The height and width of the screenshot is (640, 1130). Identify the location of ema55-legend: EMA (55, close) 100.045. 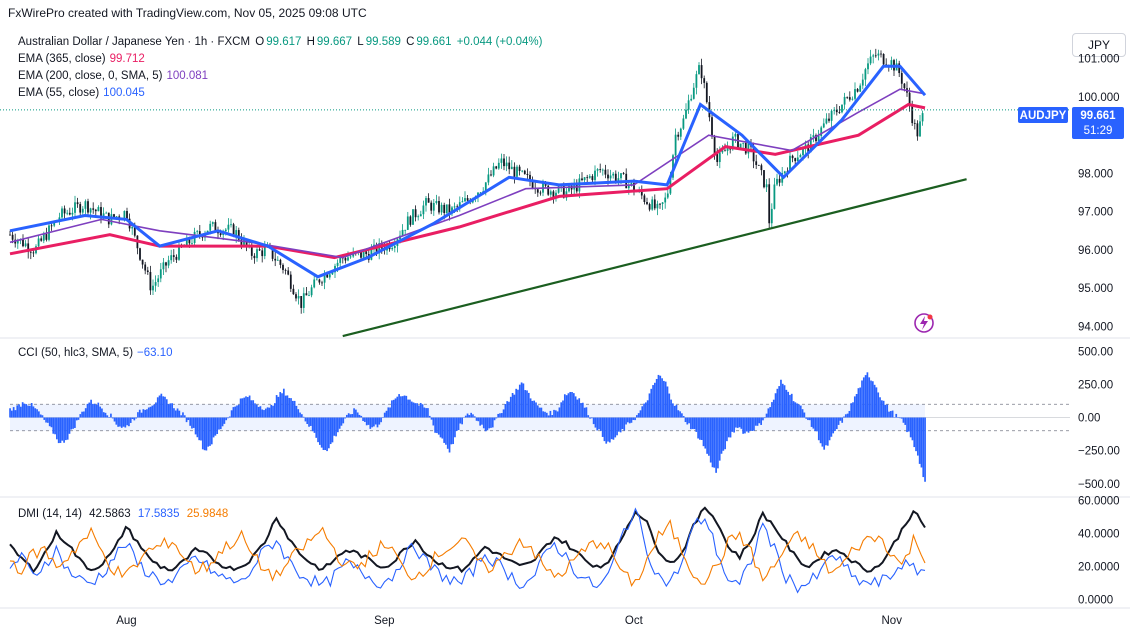
(81, 93).